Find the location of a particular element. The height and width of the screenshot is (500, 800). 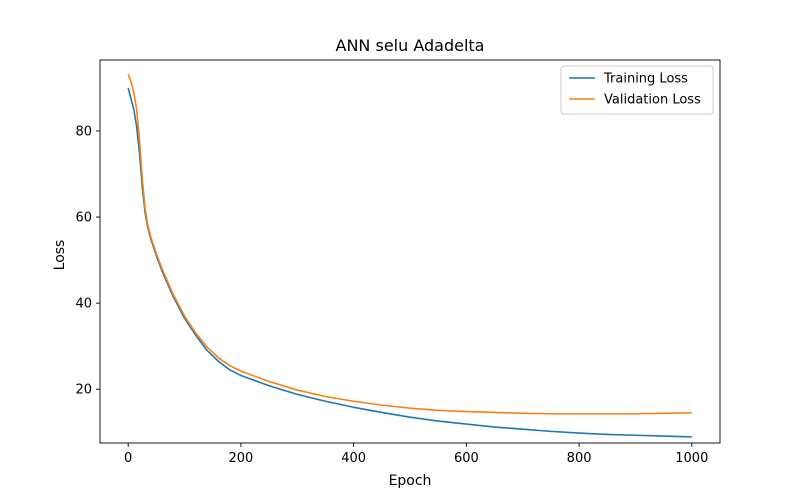

x-tick-label: 1000 is located at coordinates (691, 458).